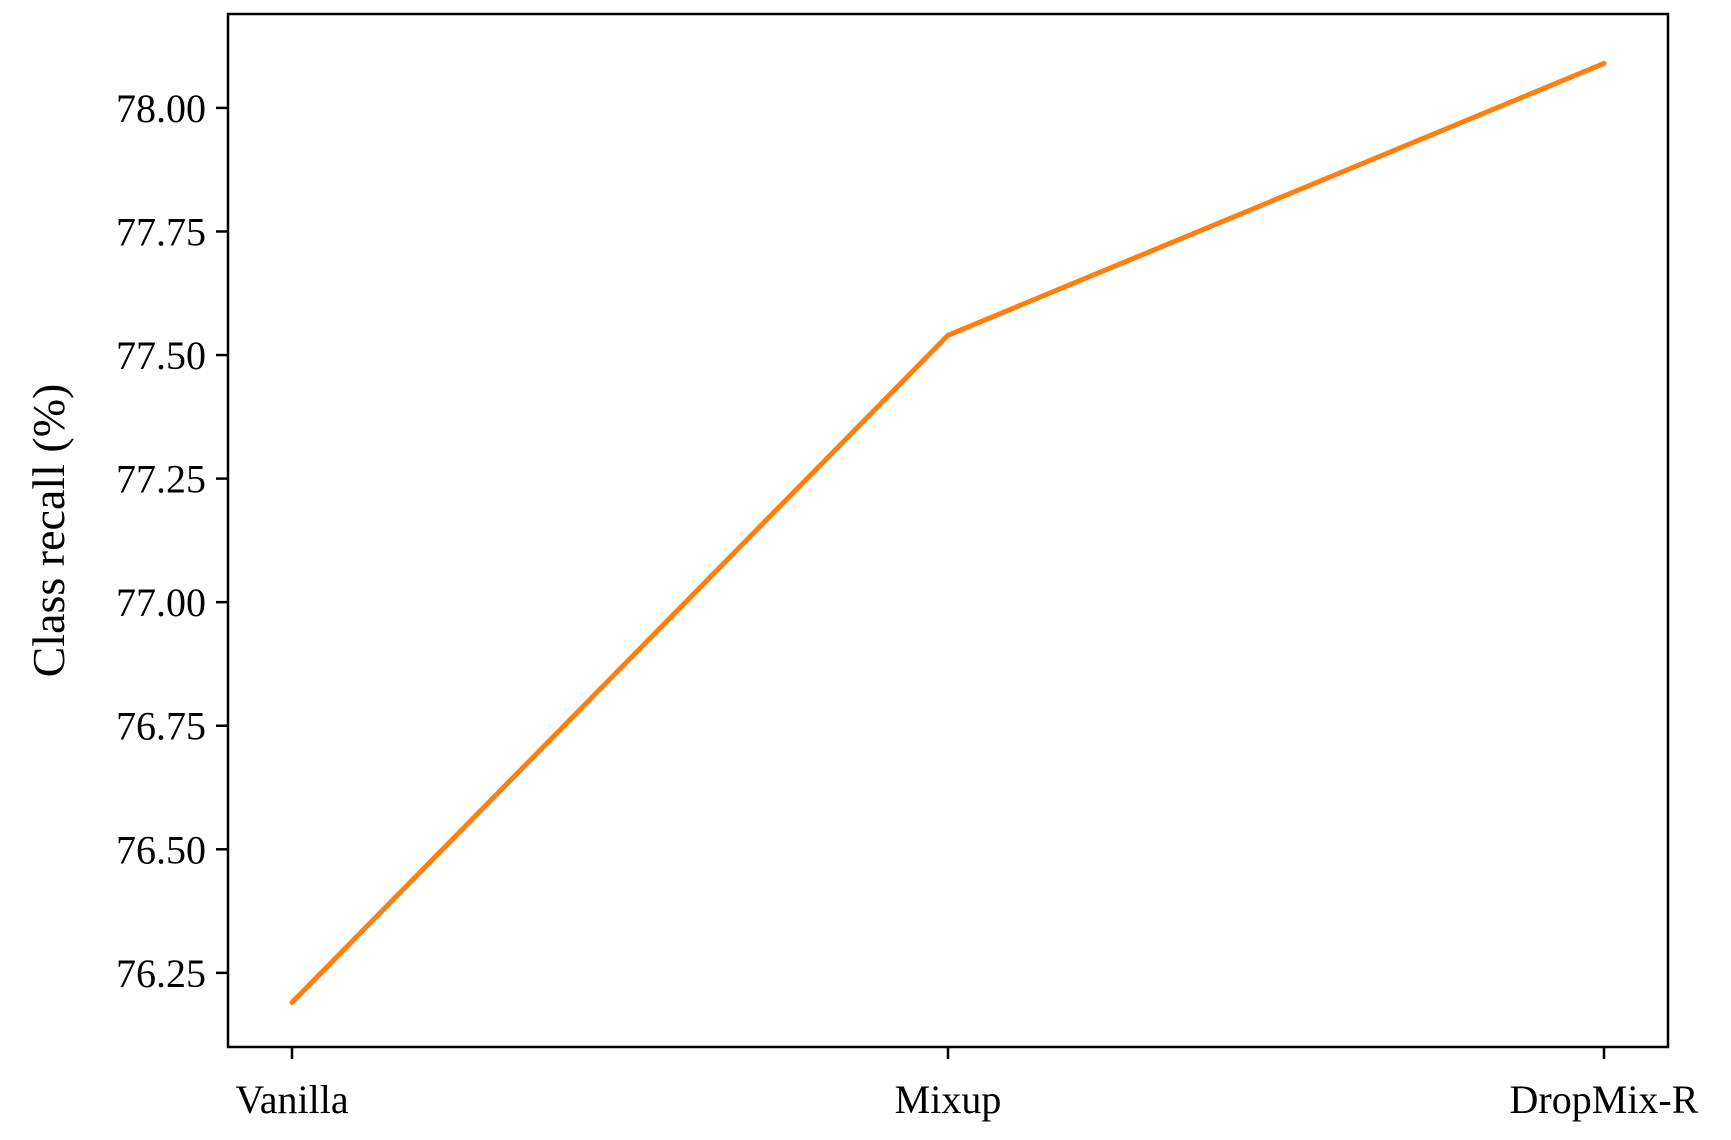 Image resolution: width=1731 pixels, height=1140 pixels. What do you see at coordinates (161, 231) in the screenshot?
I see `y-tick-label: 77.75` at bounding box center [161, 231].